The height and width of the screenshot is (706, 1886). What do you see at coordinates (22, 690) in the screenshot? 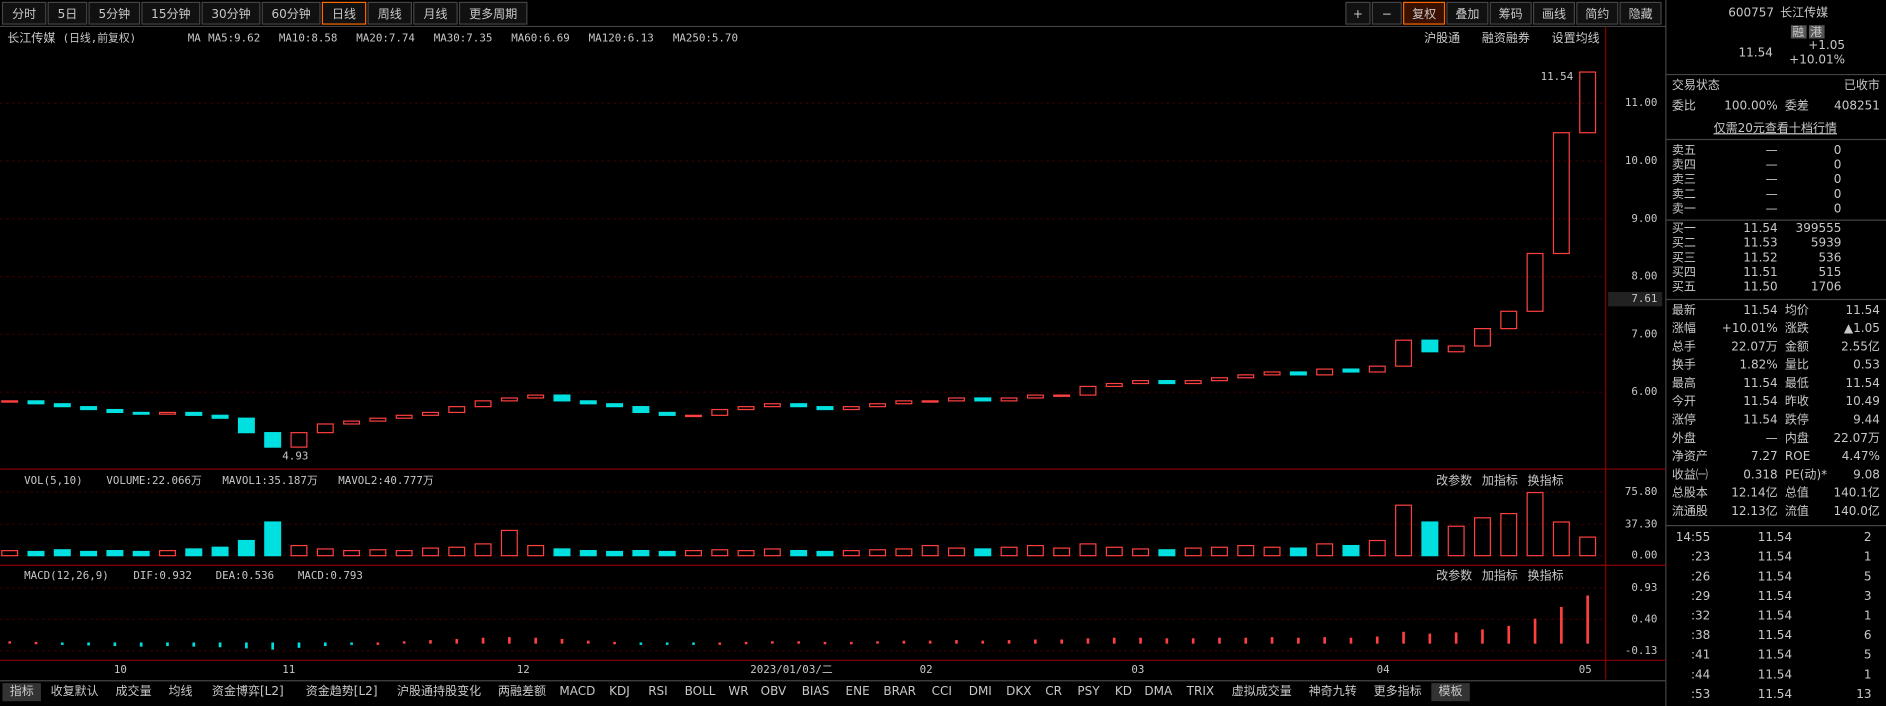
I see `bottom-tab: 指标` at bounding box center [22, 690].